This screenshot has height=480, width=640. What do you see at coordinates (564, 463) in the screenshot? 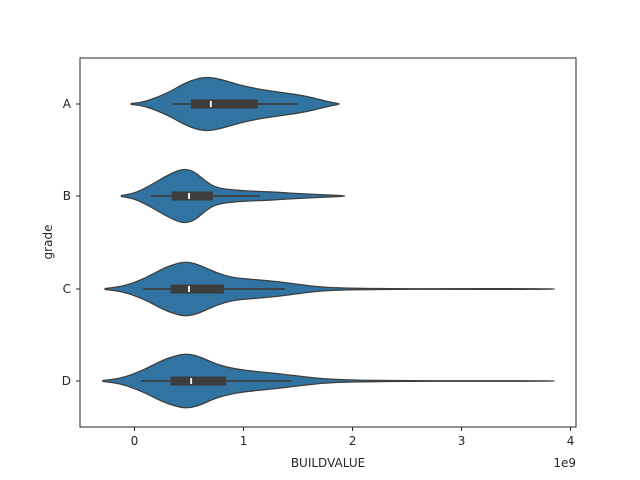
I see `x-axis-offset-label: 1e9` at bounding box center [564, 463].